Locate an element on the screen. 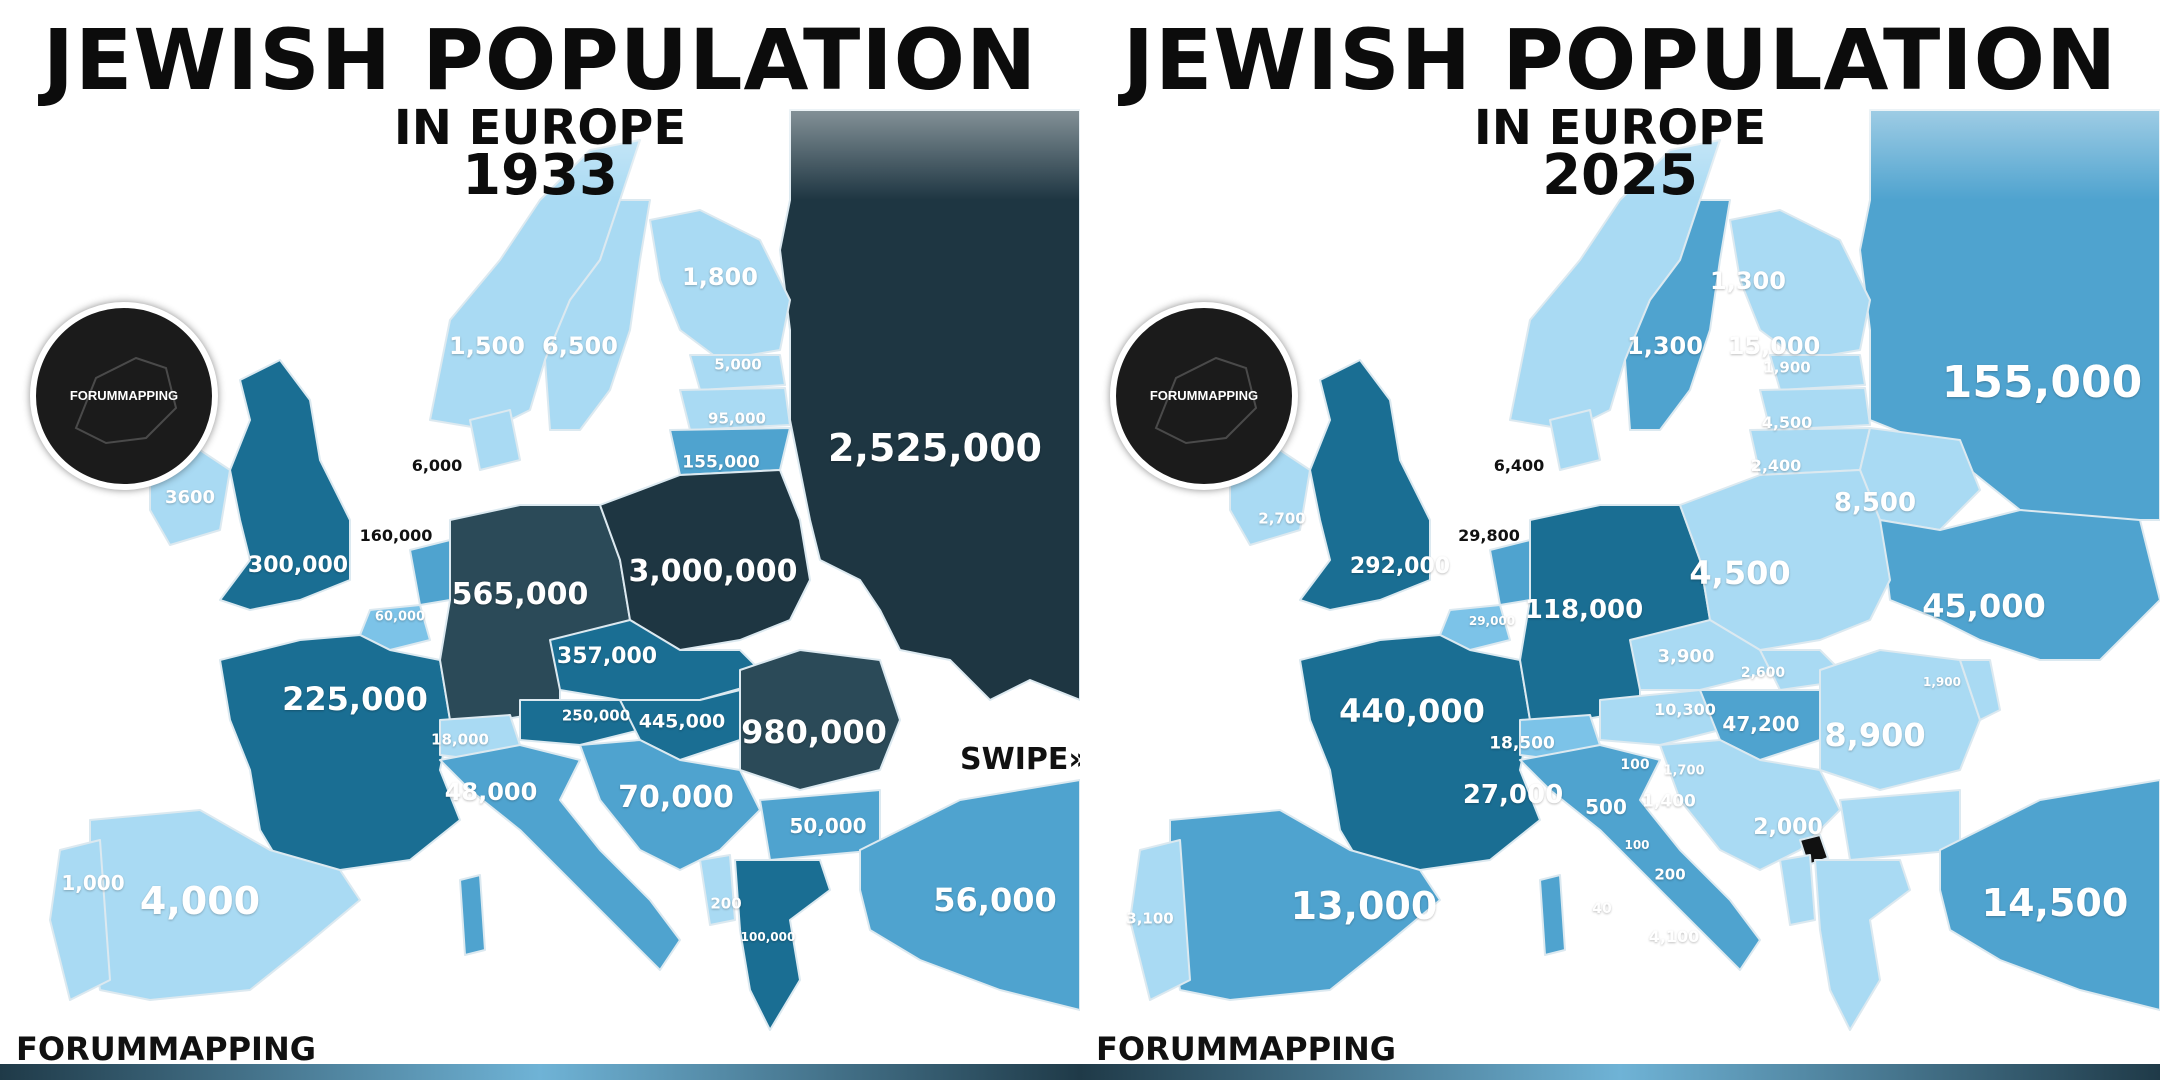  region-netherlands is located at coordinates (430, 572).